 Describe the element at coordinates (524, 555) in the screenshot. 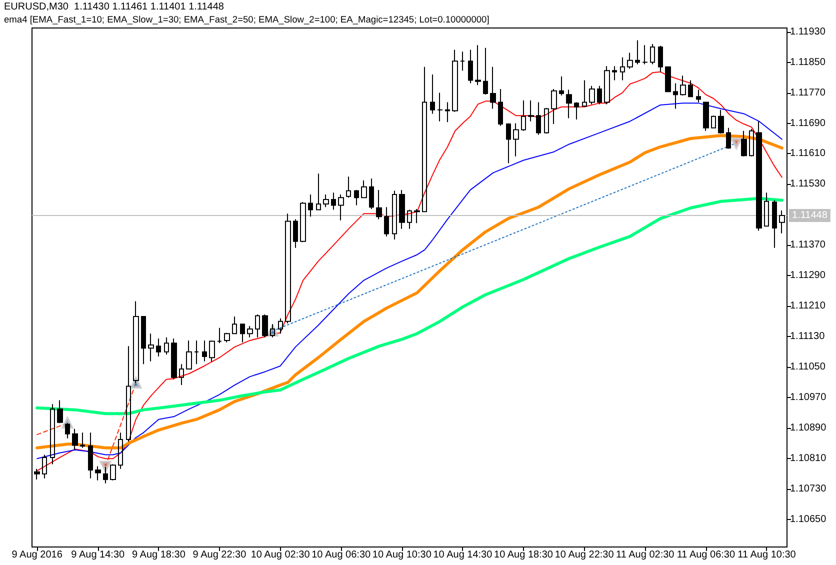

I see `x-tick-label: 10 Aug 18:30` at that location.